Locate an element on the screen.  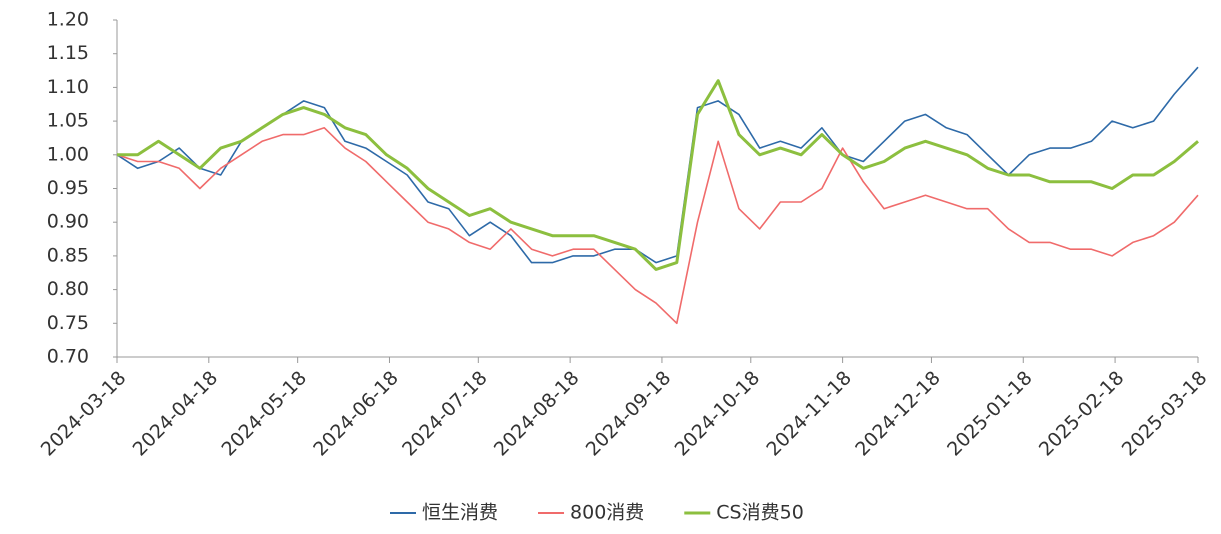
legend: 恒生消费 800消费 CS消费50 is located at coordinates (597, 513).